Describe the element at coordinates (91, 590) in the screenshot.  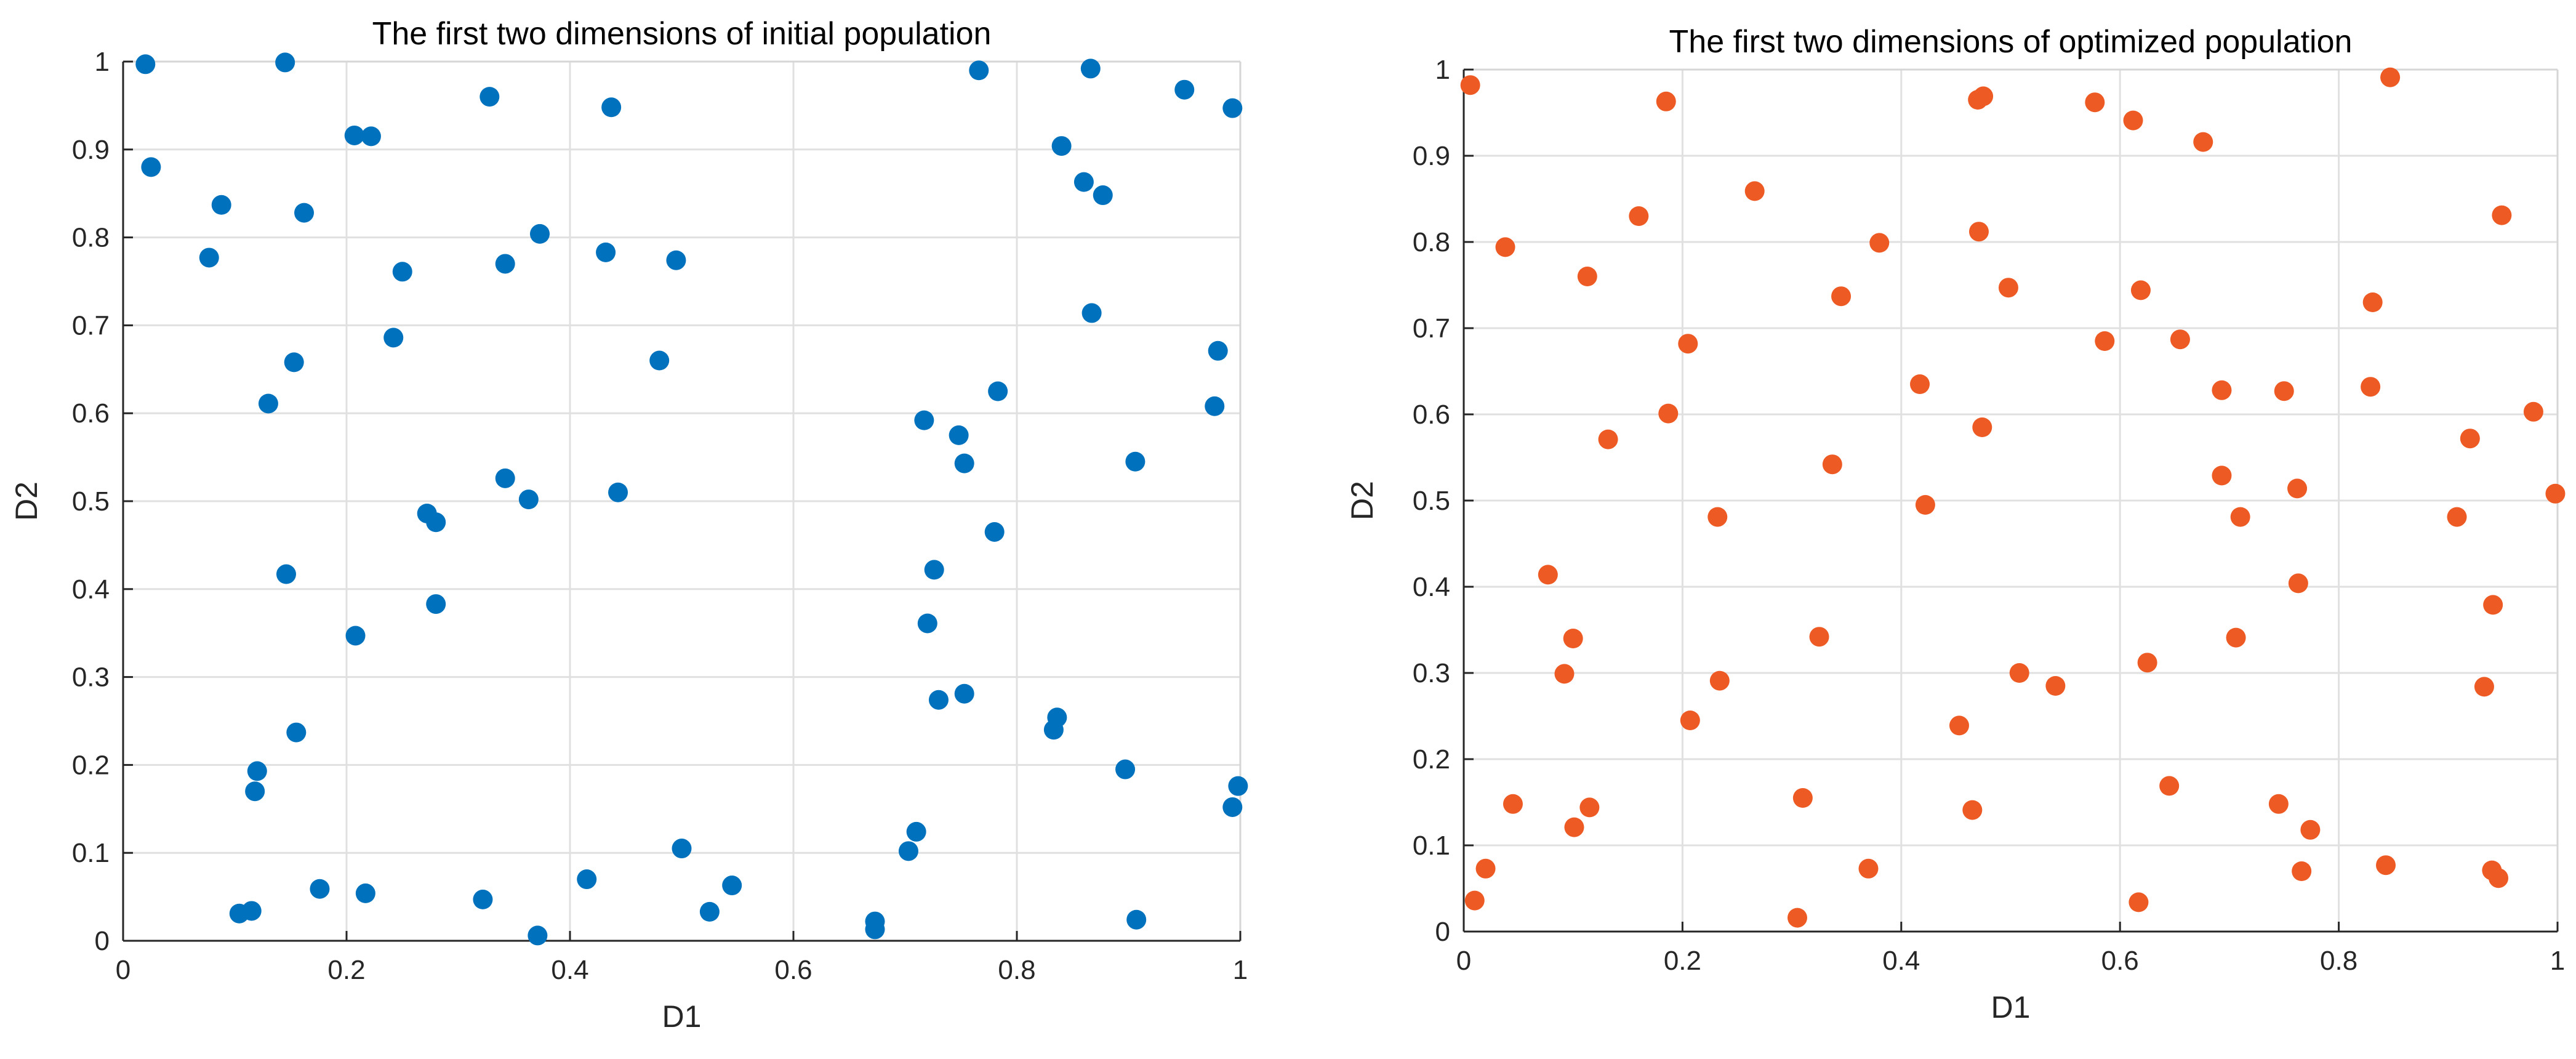
I see `y-tick-label: 0.4` at that location.